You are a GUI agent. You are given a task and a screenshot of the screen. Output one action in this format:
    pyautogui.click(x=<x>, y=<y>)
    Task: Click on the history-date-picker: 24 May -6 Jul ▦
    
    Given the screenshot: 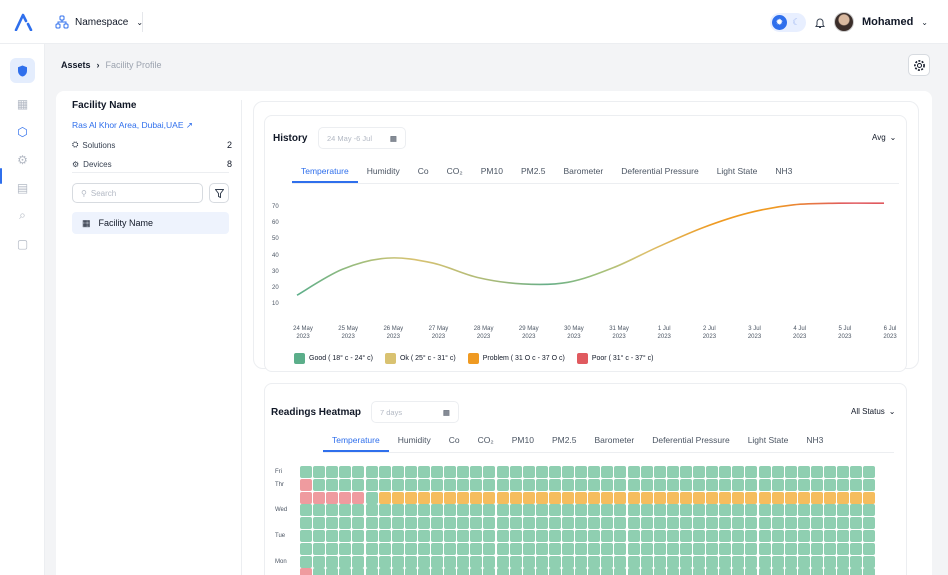 What is the action you would take?
    pyautogui.click(x=362, y=138)
    